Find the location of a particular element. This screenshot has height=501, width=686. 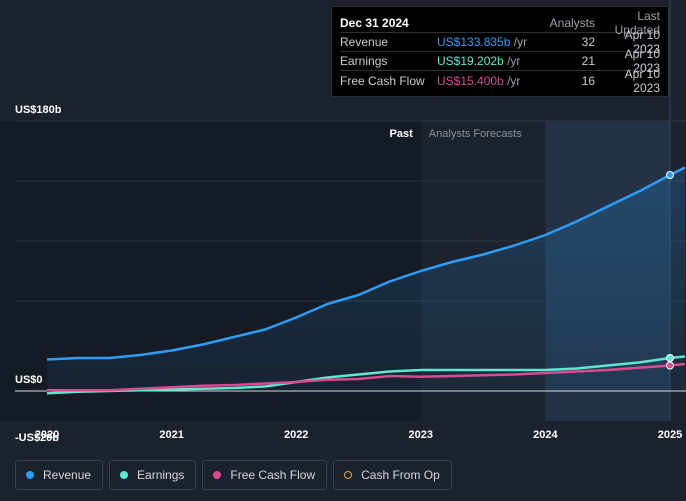

tooltip-row-label: Free Cash Flow is located at coordinates (382, 80).